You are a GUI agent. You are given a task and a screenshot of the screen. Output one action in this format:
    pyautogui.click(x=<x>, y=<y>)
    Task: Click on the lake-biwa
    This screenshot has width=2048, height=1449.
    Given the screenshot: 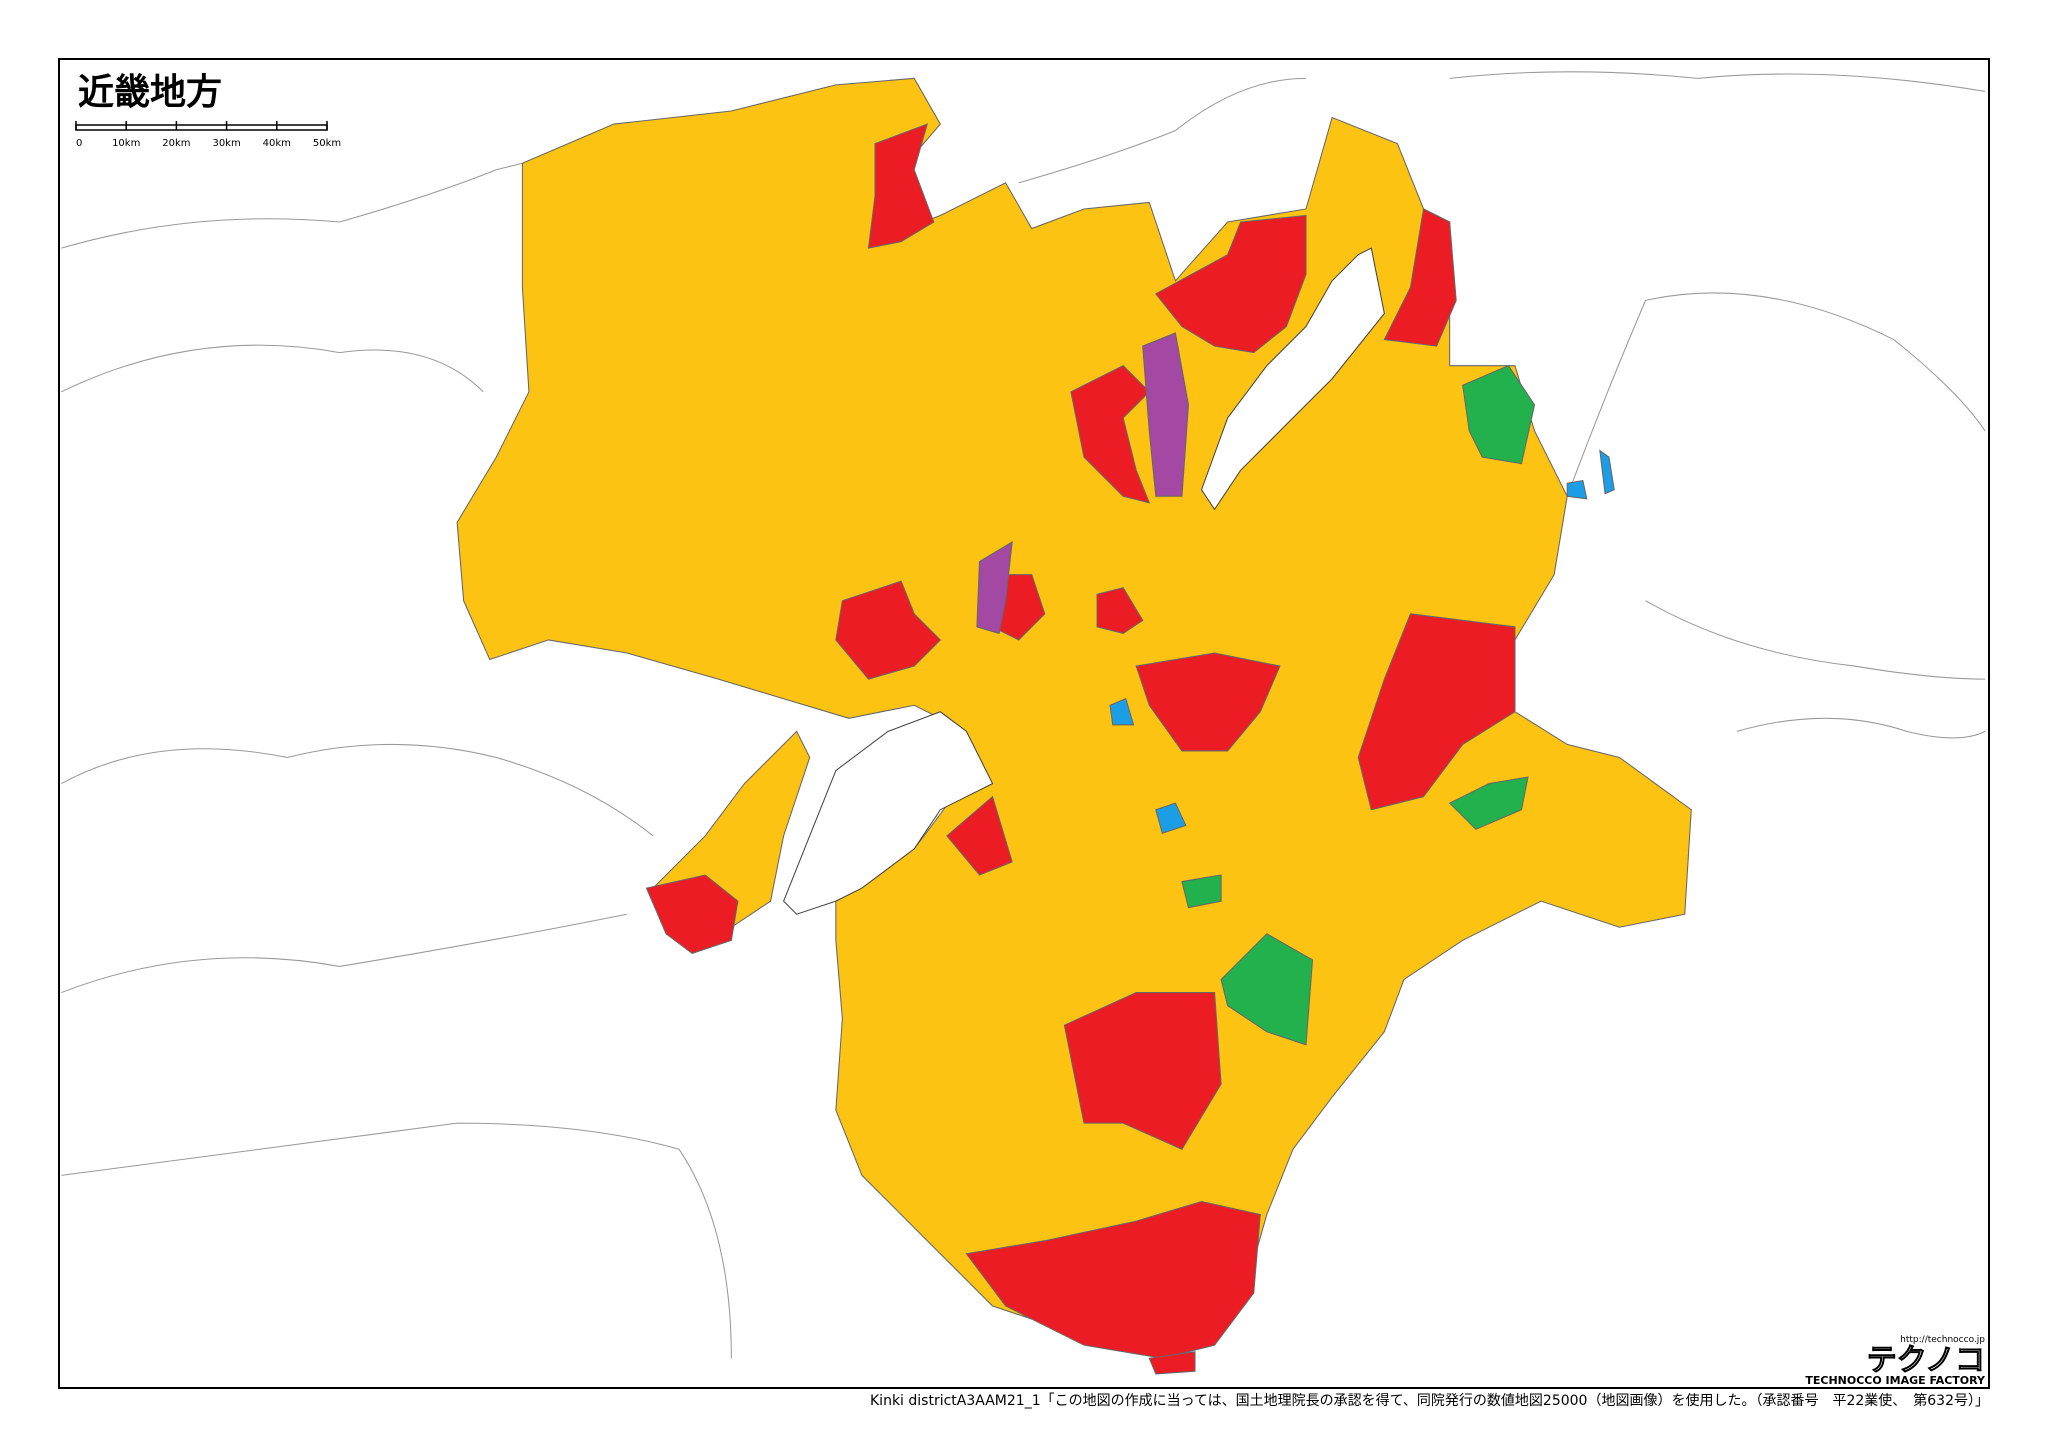 What is the action you would take?
    pyautogui.click(x=1292, y=379)
    